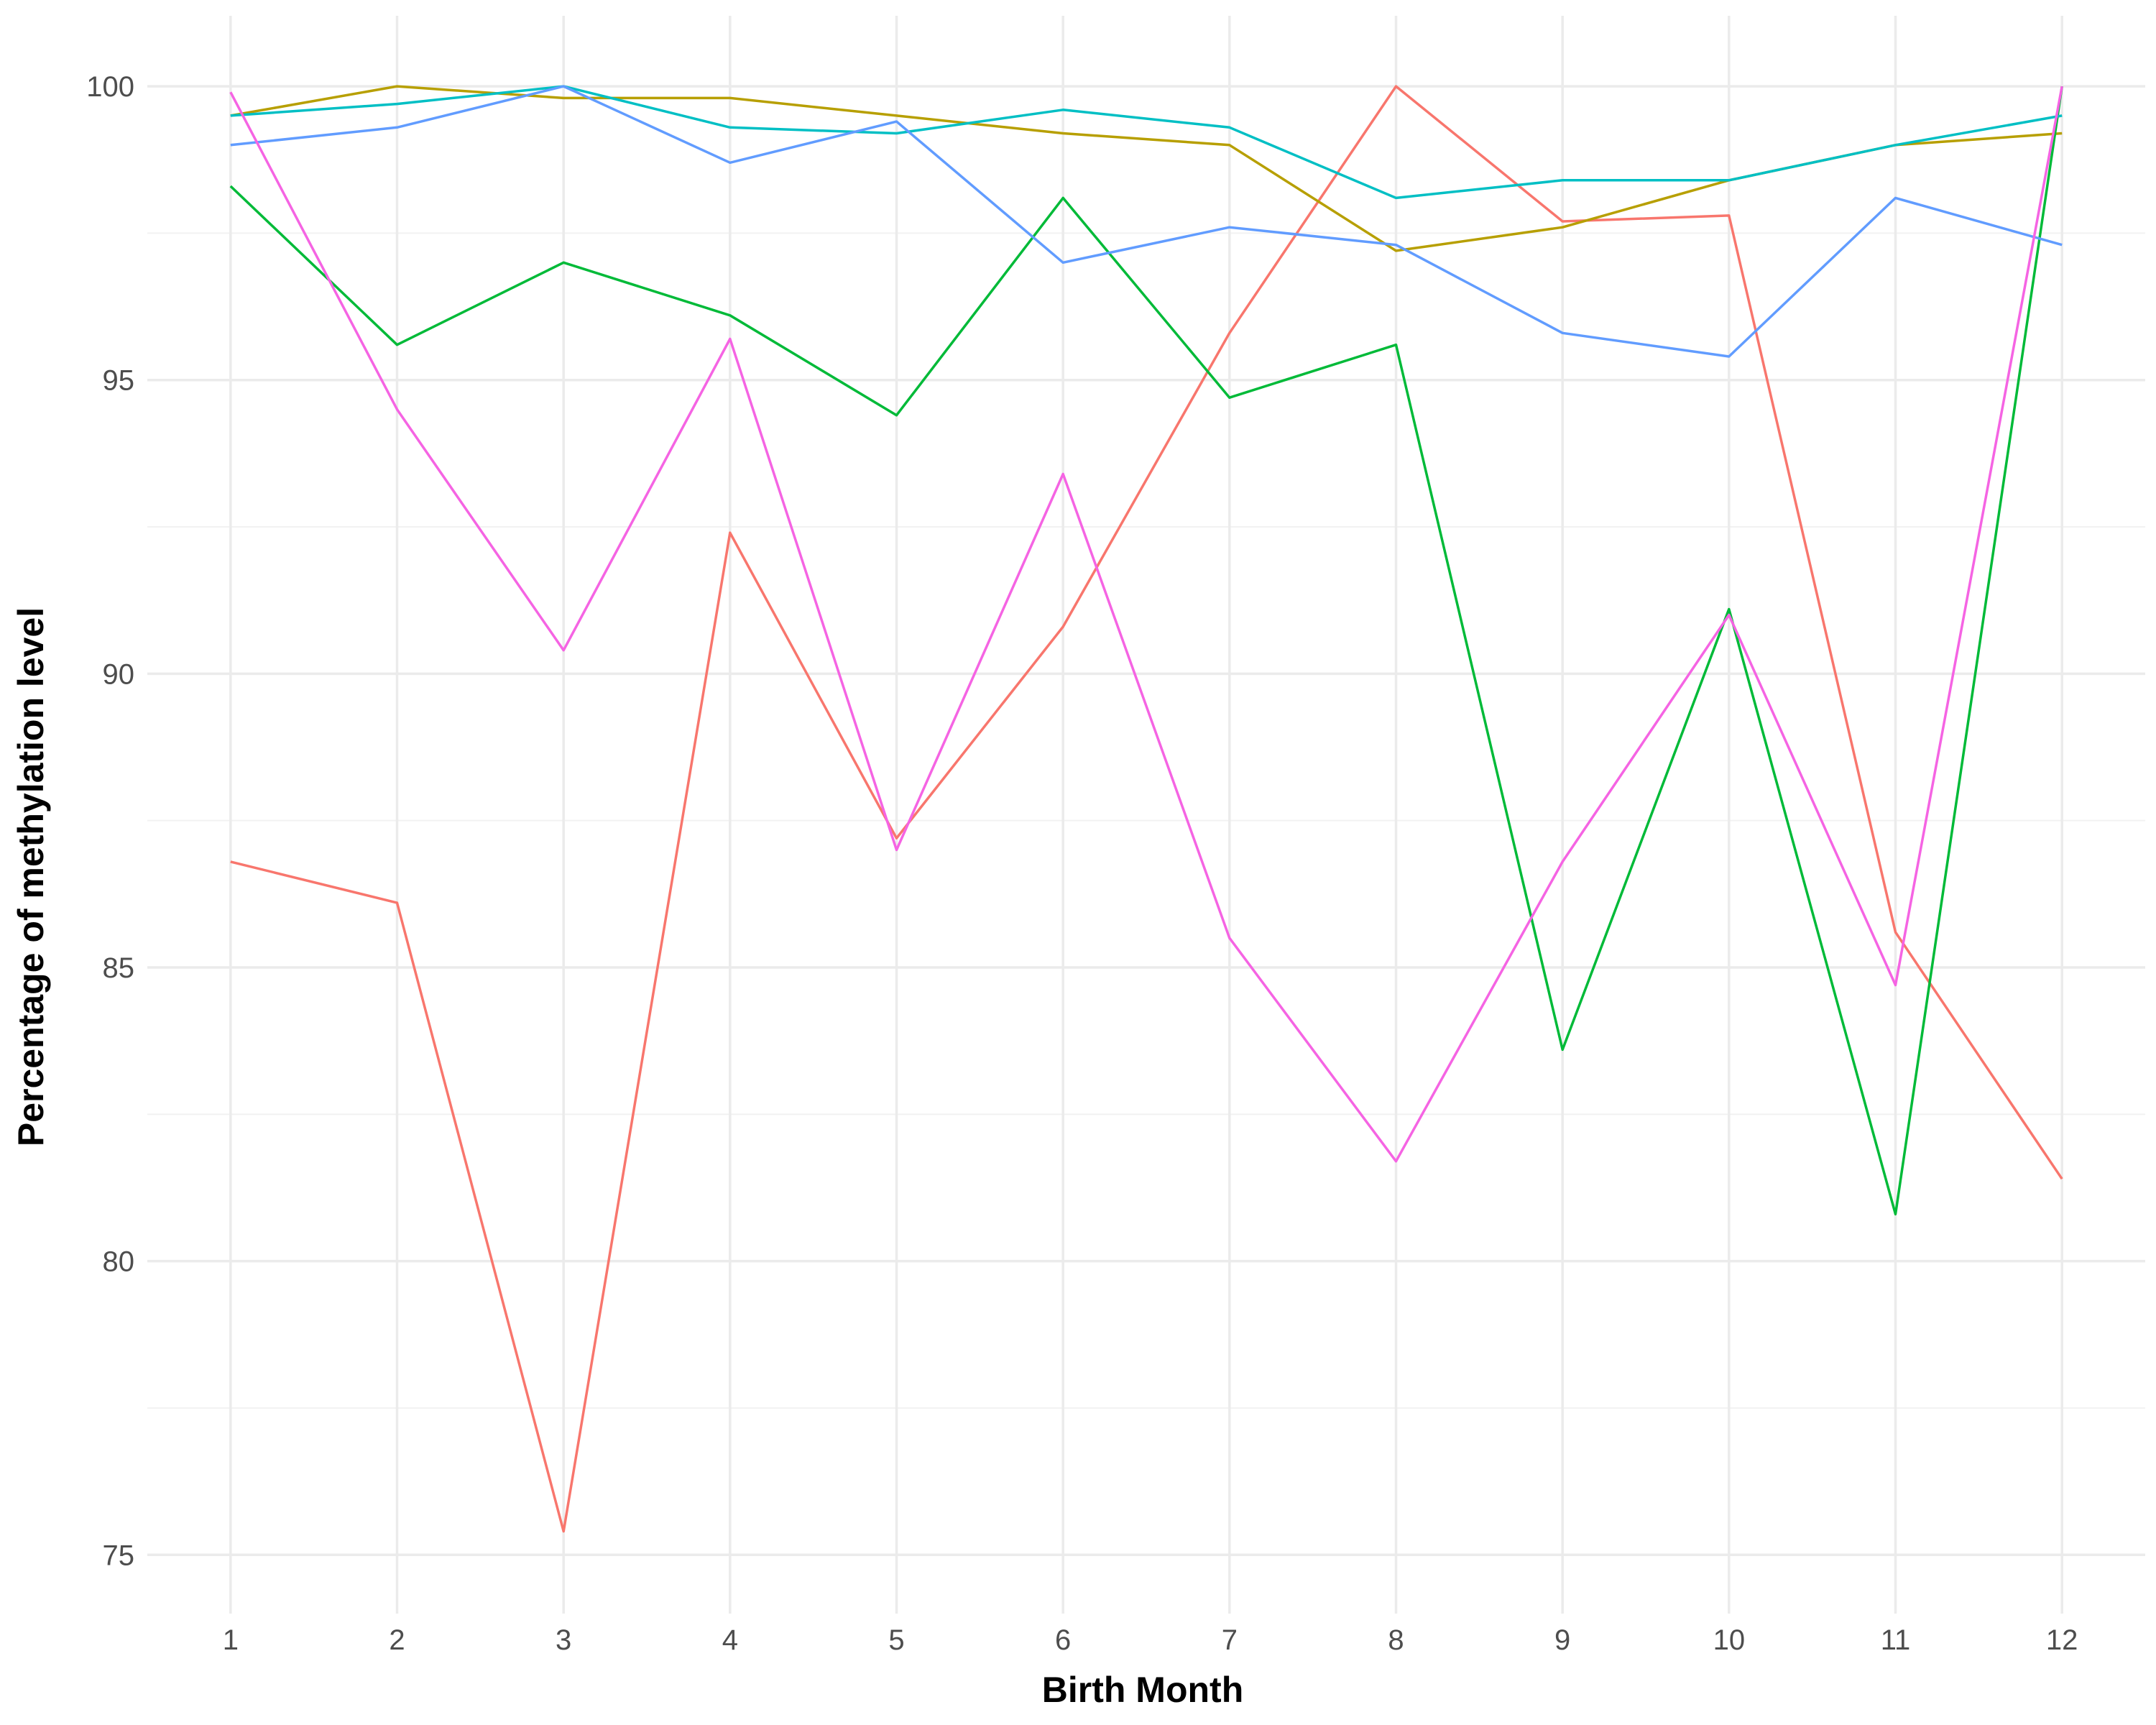 This screenshot has width=2156, height=1725. Describe the element at coordinates (119, 381) in the screenshot. I see `y-tick-label: 95` at that location.